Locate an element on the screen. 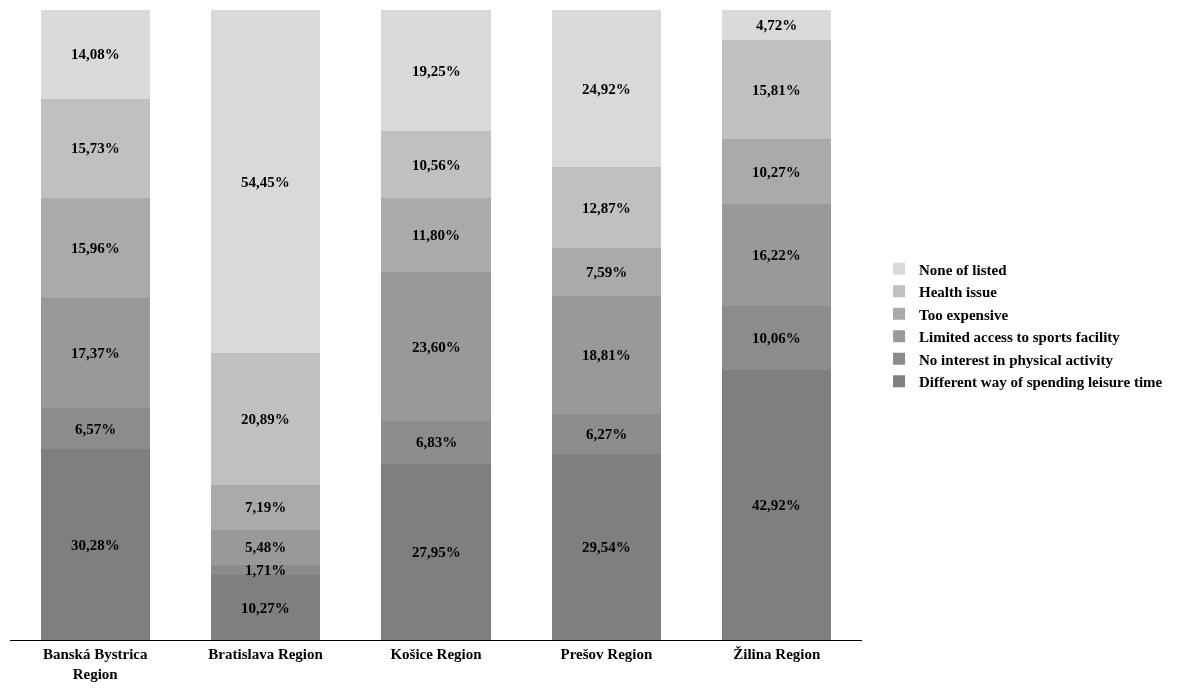 Image resolution: width=1202 pixels, height=700 pixels. data-label: 15,96% is located at coordinates (95, 248).